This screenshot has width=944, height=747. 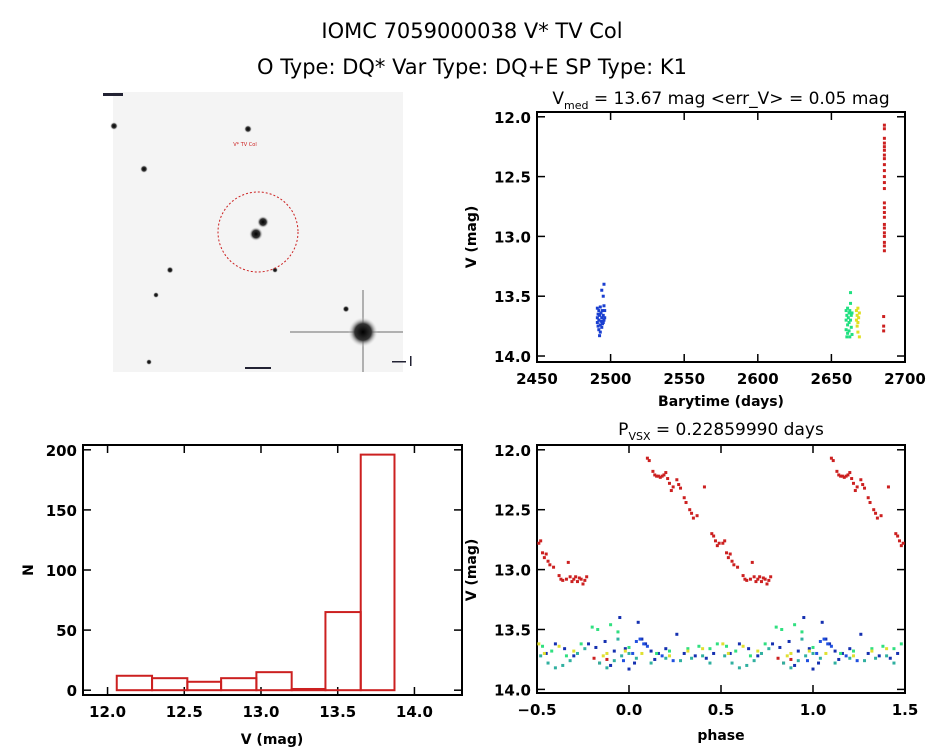 What do you see at coordinates (337, 712) in the screenshot?
I see `x-tick-label: 13.5` at bounding box center [337, 712].